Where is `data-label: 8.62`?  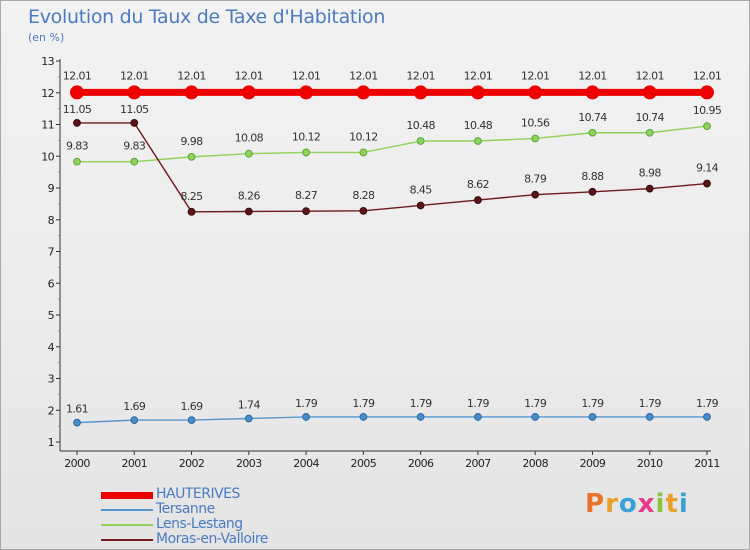
data-label: 8.62 is located at coordinates (478, 184).